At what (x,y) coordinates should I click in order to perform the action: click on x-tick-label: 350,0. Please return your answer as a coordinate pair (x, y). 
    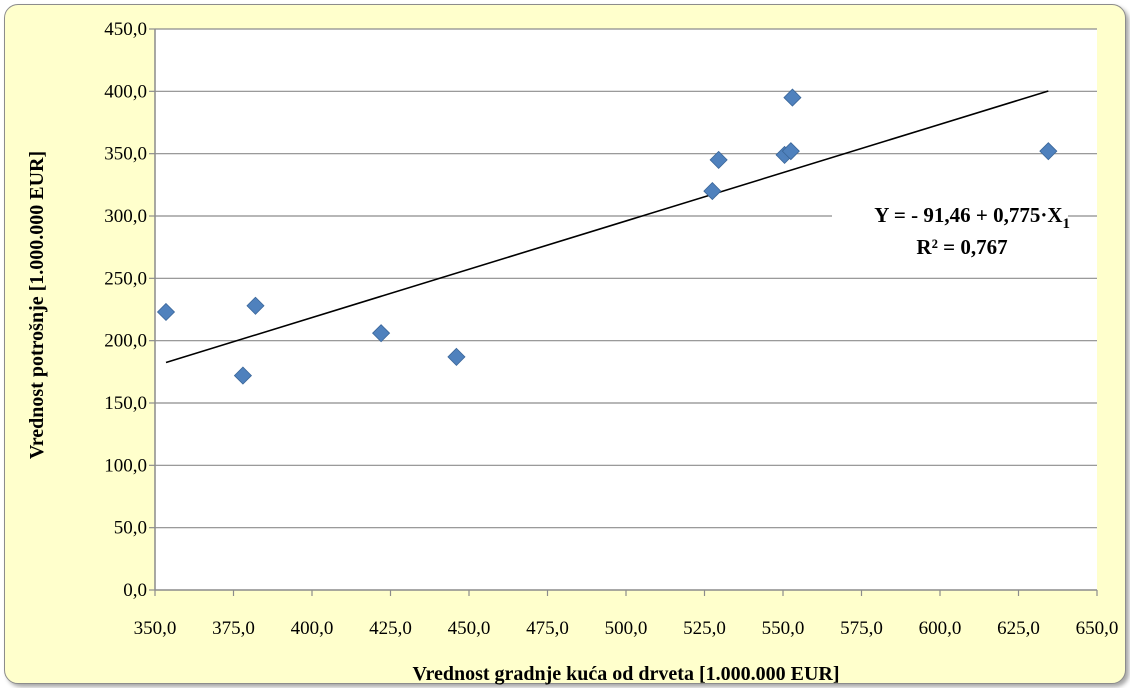
    Looking at the image, I should click on (155, 628).